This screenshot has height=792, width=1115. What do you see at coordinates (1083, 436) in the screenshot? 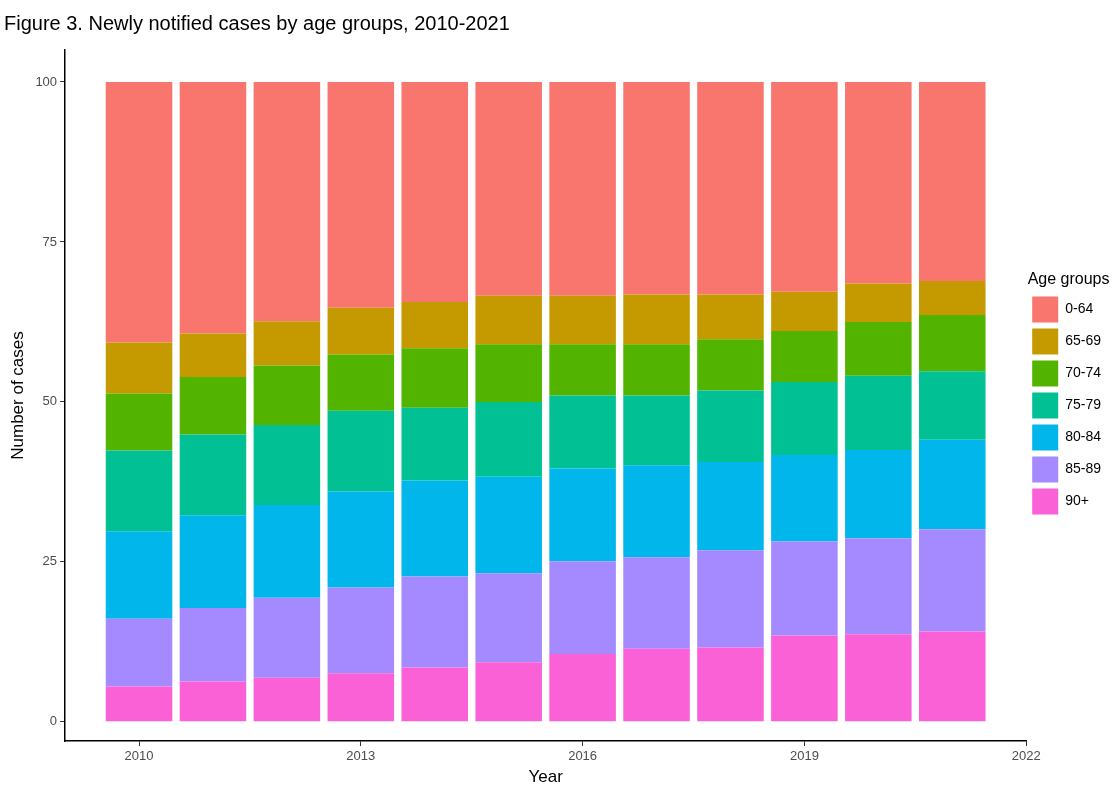
I see `legend-label: 80-84` at bounding box center [1083, 436].